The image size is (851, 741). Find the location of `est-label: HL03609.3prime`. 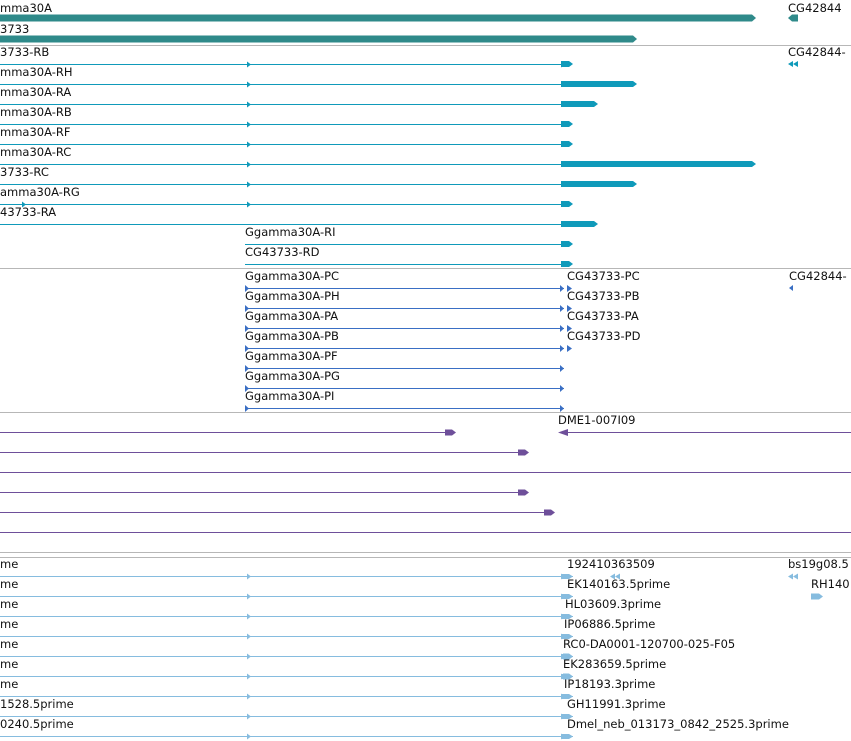

est-label: HL03609.3prime is located at coordinates (613, 604).